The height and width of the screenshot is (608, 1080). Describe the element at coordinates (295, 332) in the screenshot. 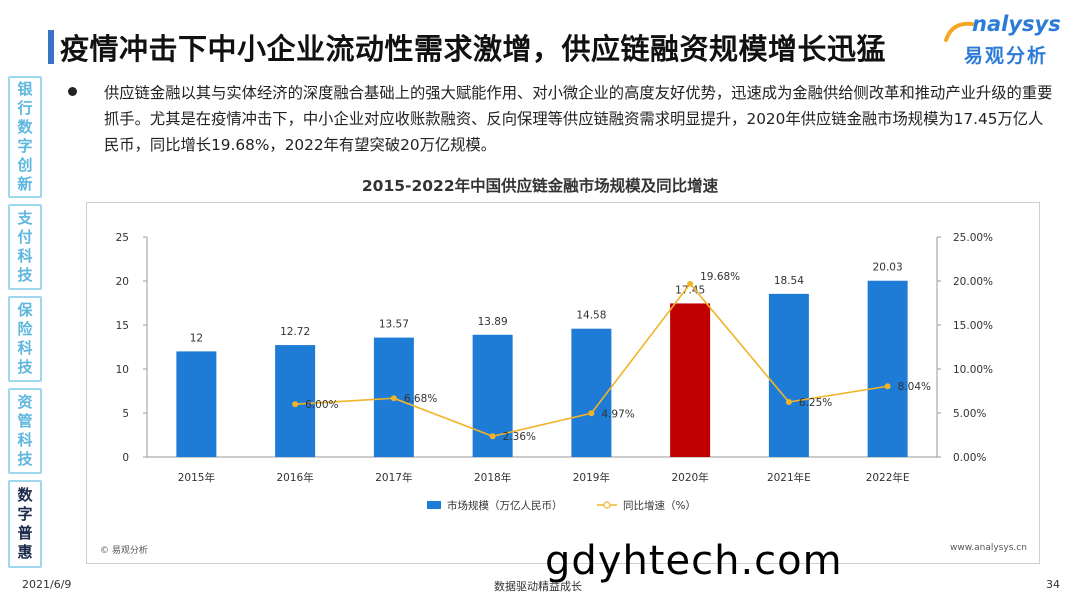

I see `bar-value-label: 12.72` at that location.